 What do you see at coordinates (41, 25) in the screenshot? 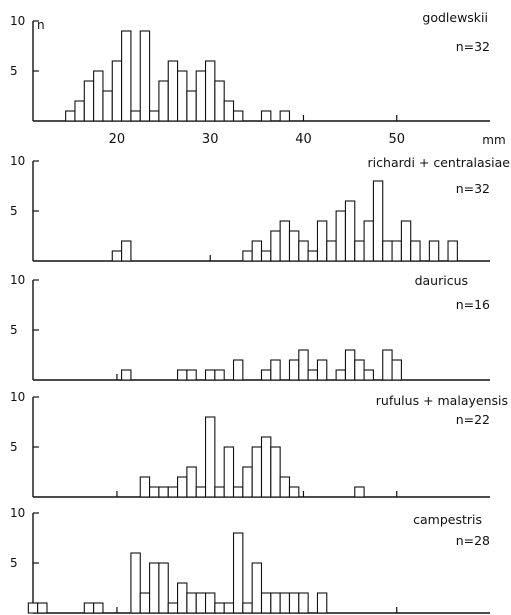
I see `y-unit-label: n` at bounding box center [41, 25].